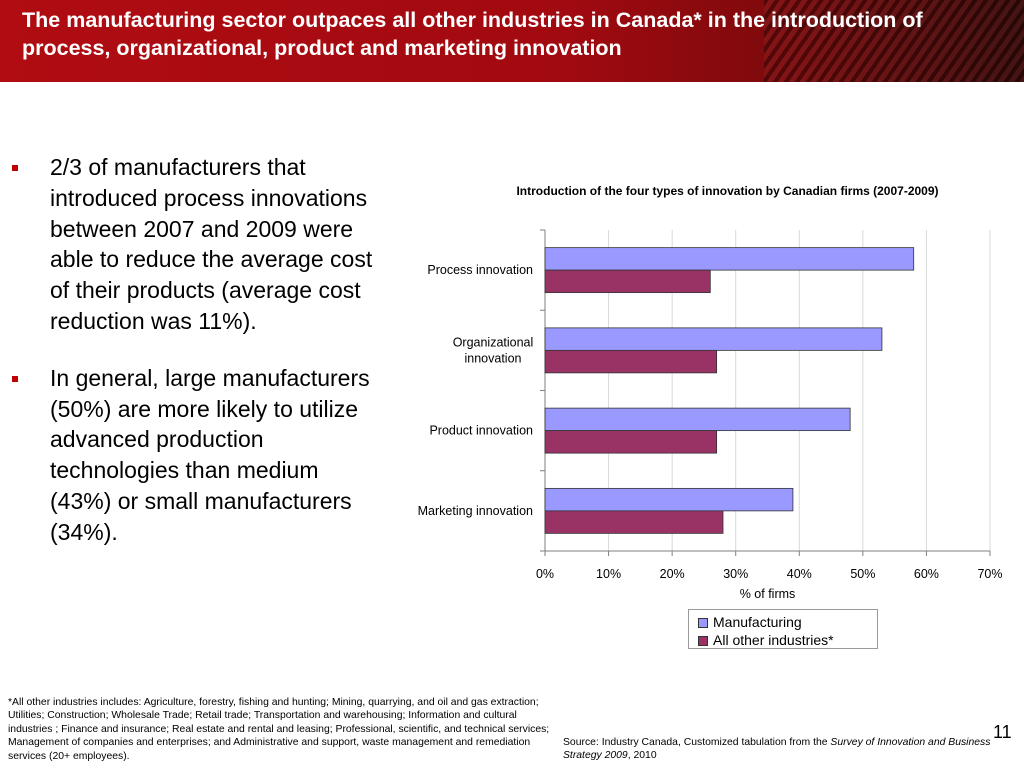 The image size is (1024, 768). I want to click on category-label: Process innovation, so click(480, 270).